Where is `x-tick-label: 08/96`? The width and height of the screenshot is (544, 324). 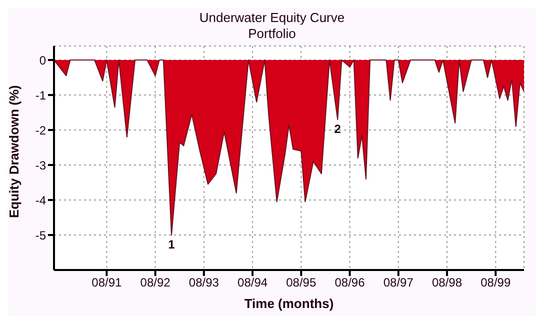 x-tick-label: 08/96 is located at coordinates (350, 283).